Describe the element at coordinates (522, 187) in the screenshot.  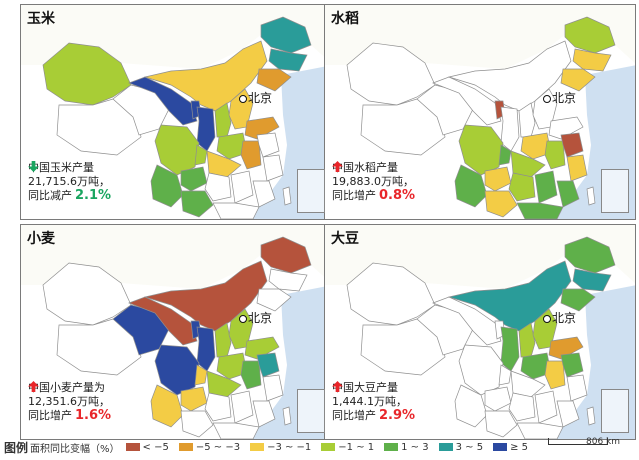
I see `province-hunan` at that location.